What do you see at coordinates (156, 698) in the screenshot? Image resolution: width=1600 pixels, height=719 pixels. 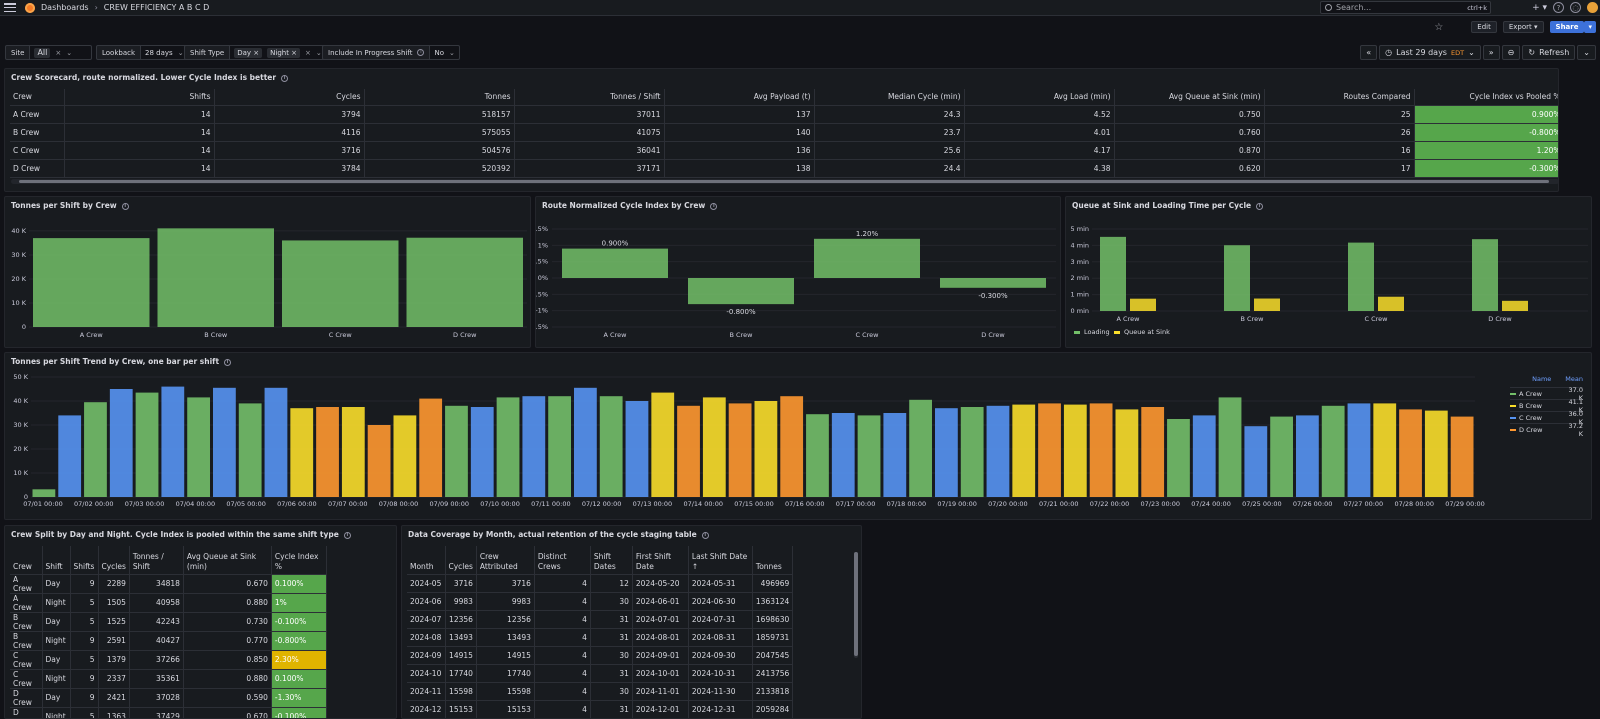 I see `table-cell: 37028` at bounding box center [156, 698].